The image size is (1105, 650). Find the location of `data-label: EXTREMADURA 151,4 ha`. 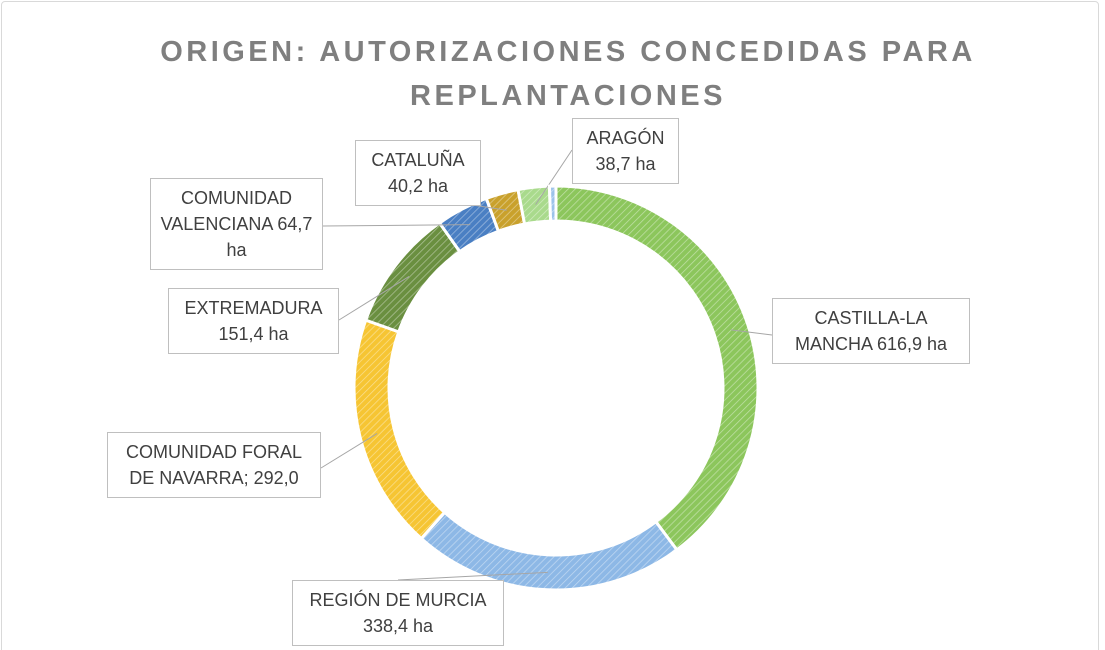

data-label: EXTREMADURA 151,4 ha is located at coordinates (253, 321).